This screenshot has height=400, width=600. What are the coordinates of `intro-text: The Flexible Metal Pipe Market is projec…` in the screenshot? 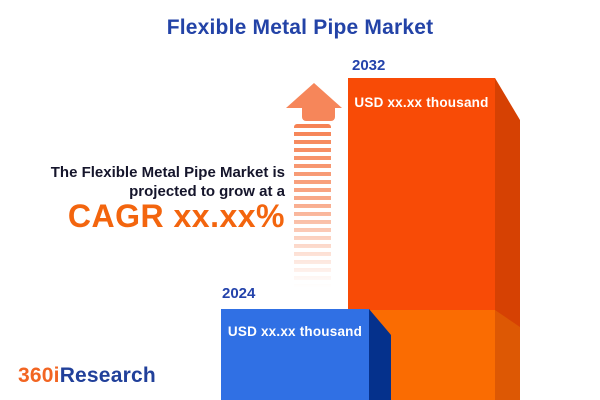 It's located at (167, 198).